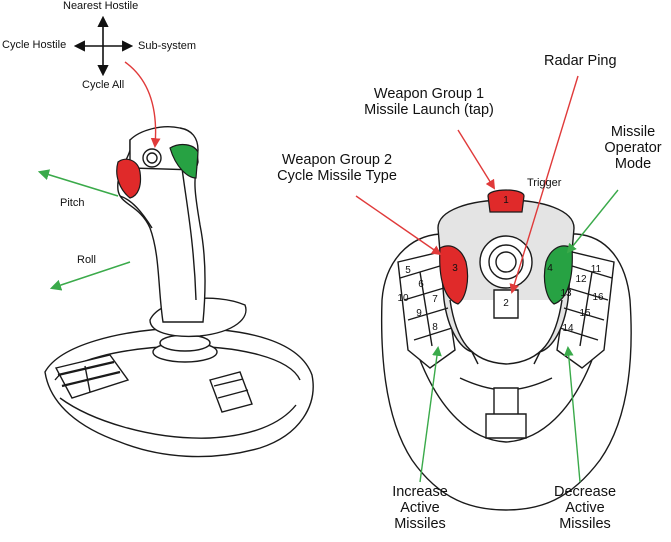  I want to click on trigger-button, so click(506, 201).